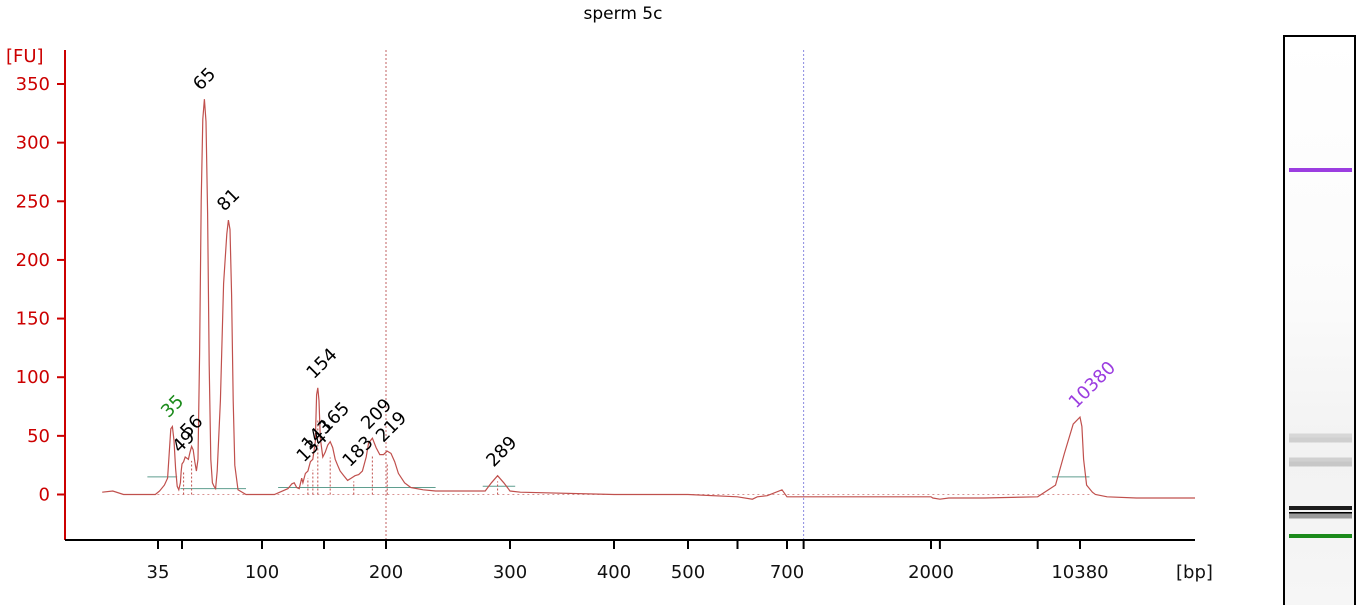  I want to click on peak-label: 154, so click(321, 363).